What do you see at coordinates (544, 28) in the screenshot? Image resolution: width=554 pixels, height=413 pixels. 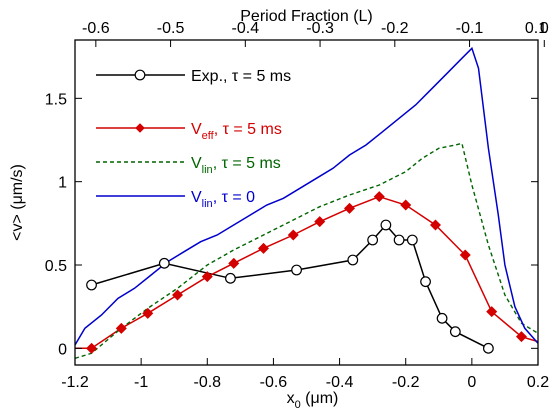 I see `top-tick-label: 0` at bounding box center [544, 28].